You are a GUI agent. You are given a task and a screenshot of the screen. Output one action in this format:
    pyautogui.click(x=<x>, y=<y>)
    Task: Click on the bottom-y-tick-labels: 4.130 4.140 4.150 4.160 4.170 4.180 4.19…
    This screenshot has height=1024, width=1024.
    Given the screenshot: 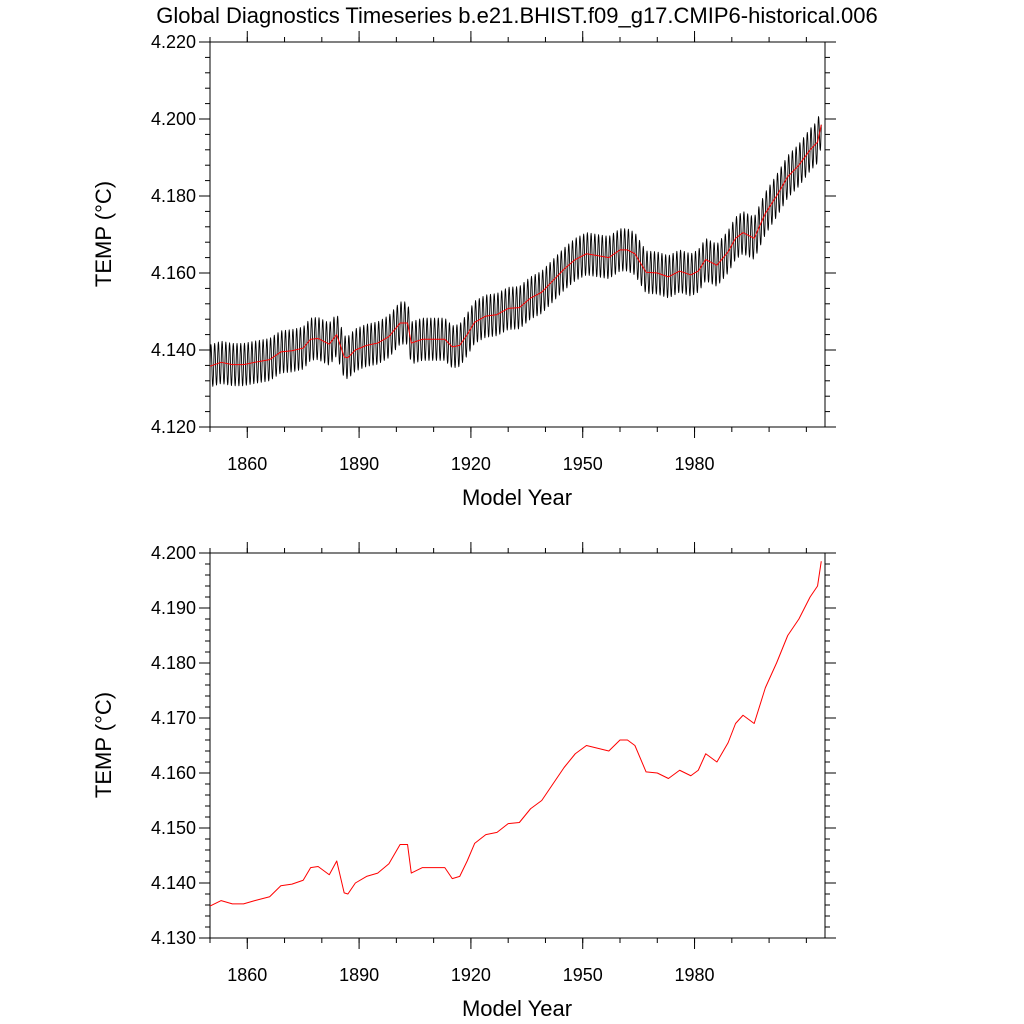 What is the action you would take?
    pyautogui.click(x=173, y=745)
    